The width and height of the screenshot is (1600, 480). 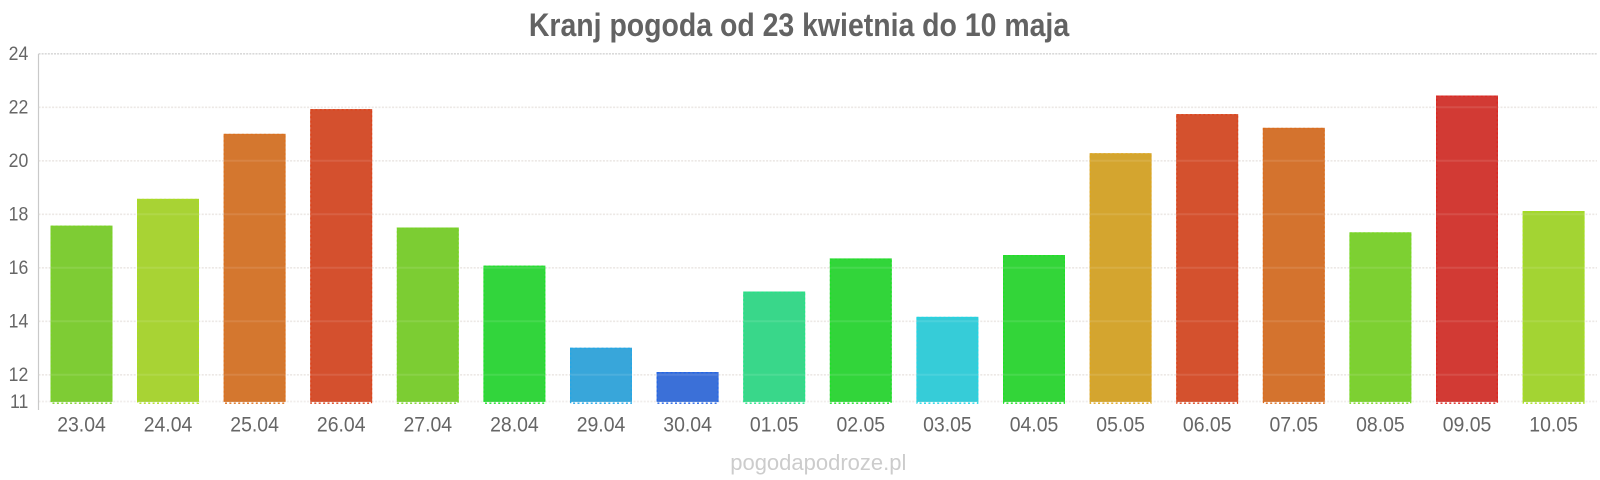 What do you see at coordinates (1380, 424) in the screenshot?
I see `svg-text: 08.05` at bounding box center [1380, 424].